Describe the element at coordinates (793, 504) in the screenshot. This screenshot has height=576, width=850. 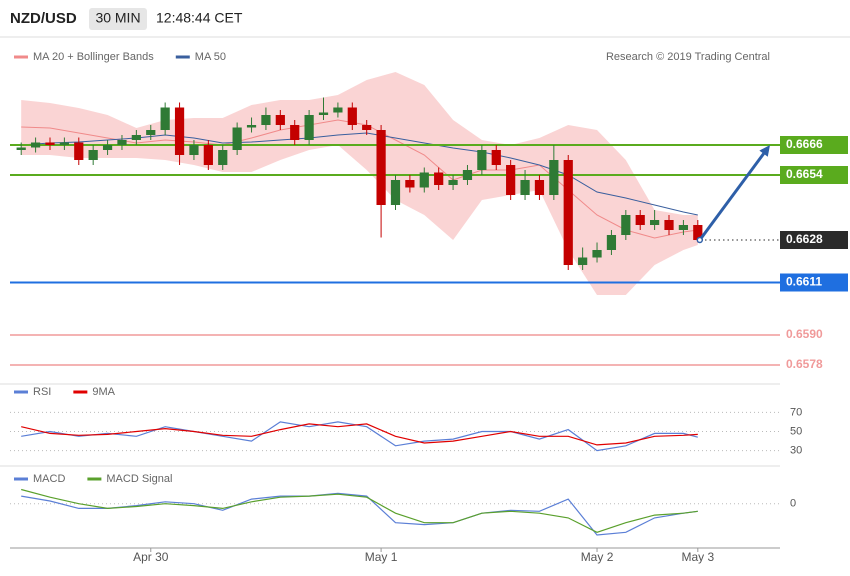
I see `y-tick-label: 0` at that location.